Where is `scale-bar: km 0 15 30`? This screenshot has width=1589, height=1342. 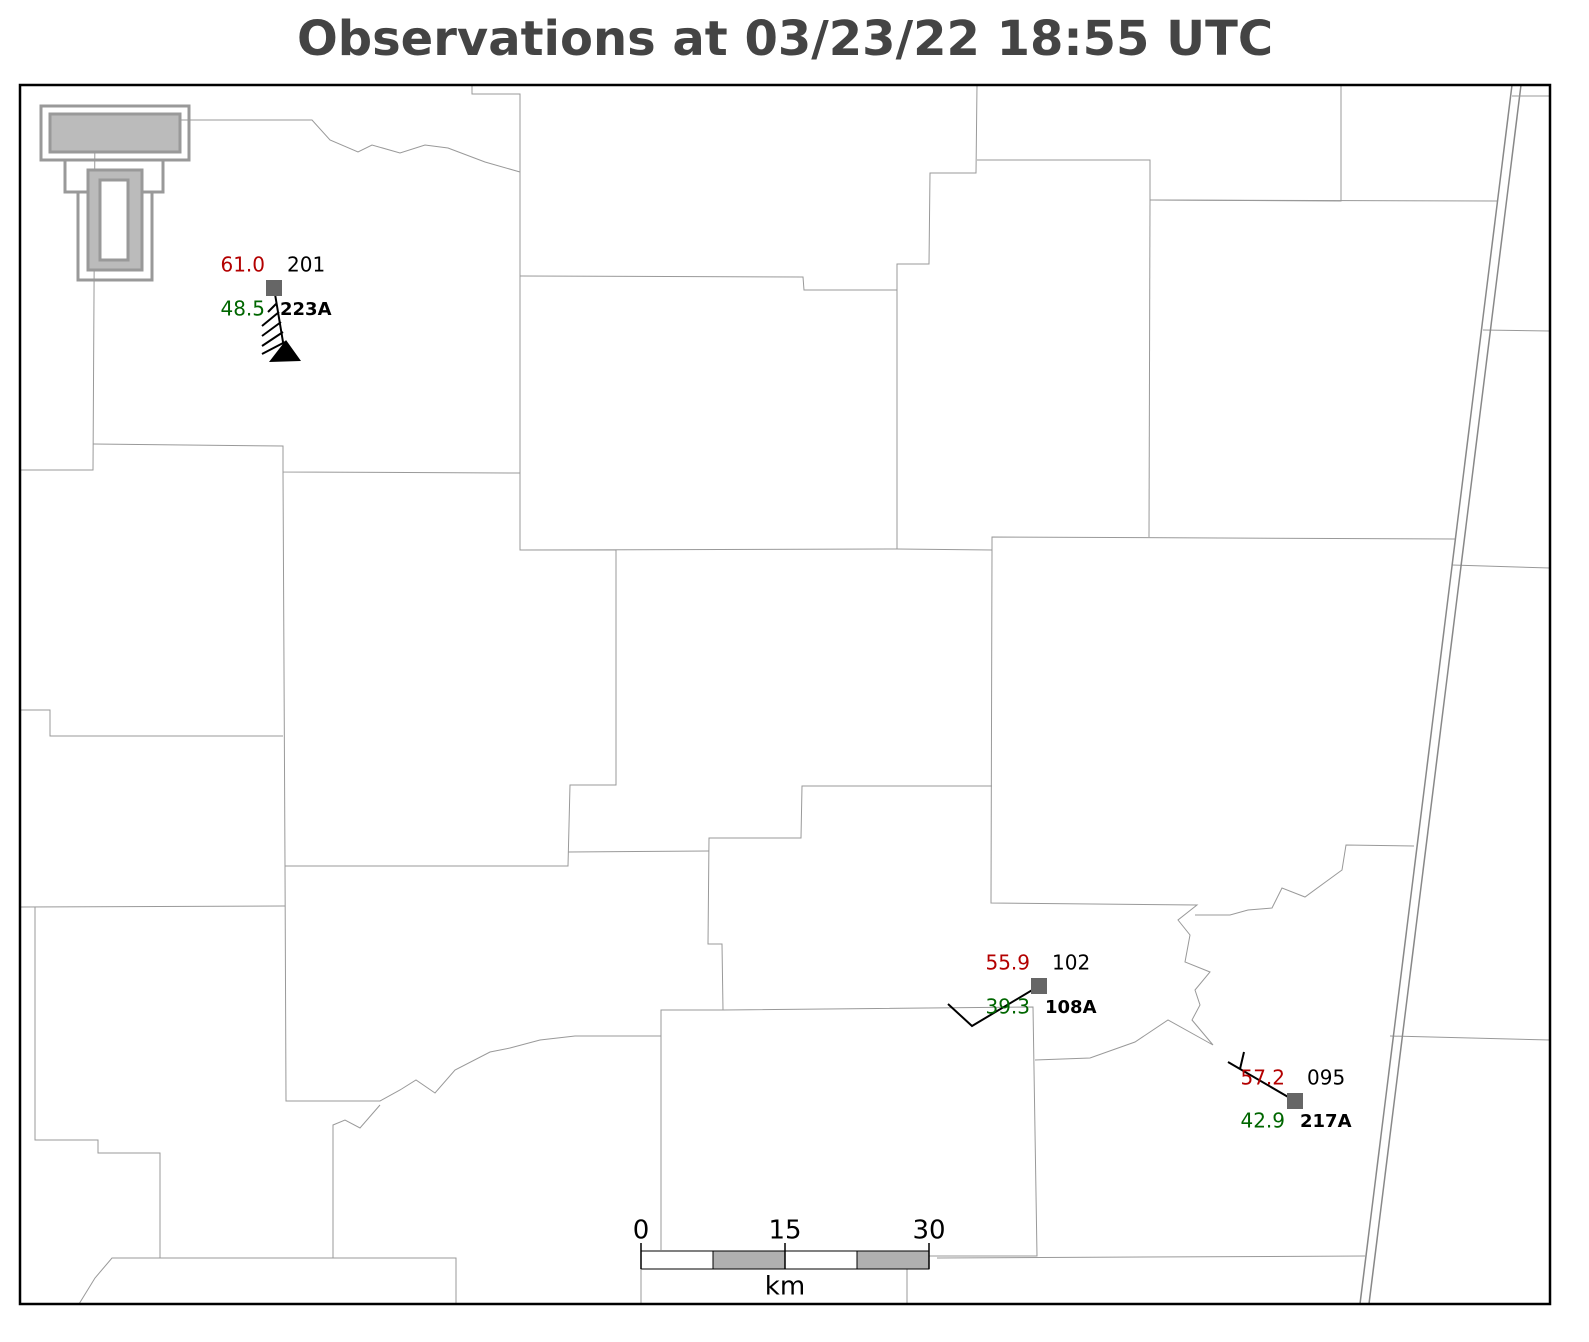
scale-bar: km 0 15 30 is located at coordinates (789, 1259).